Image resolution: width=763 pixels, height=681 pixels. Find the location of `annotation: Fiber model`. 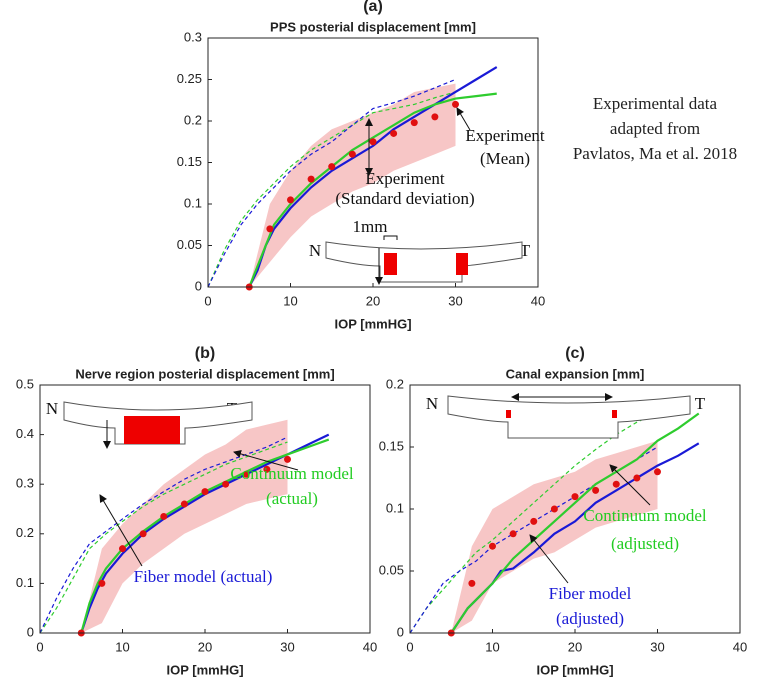

annotation: Fiber model is located at coordinates (590, 593).